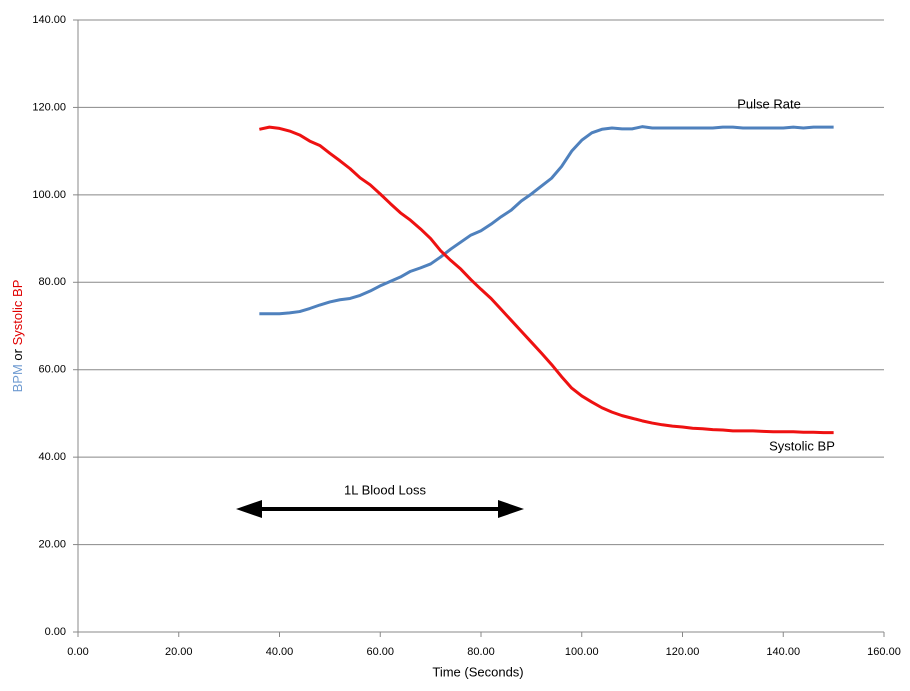 This screenshot has height=691, width=910. What do you see at coordinates (17, 378) in the screenshot?
I see `y-axis-title-part: BPM` at bounding box center [17, 378].